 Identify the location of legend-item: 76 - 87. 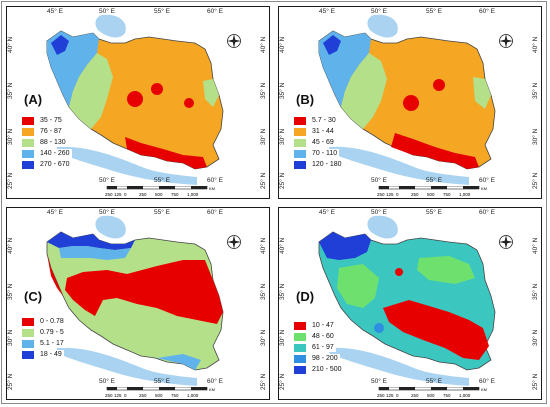
(47, 131).